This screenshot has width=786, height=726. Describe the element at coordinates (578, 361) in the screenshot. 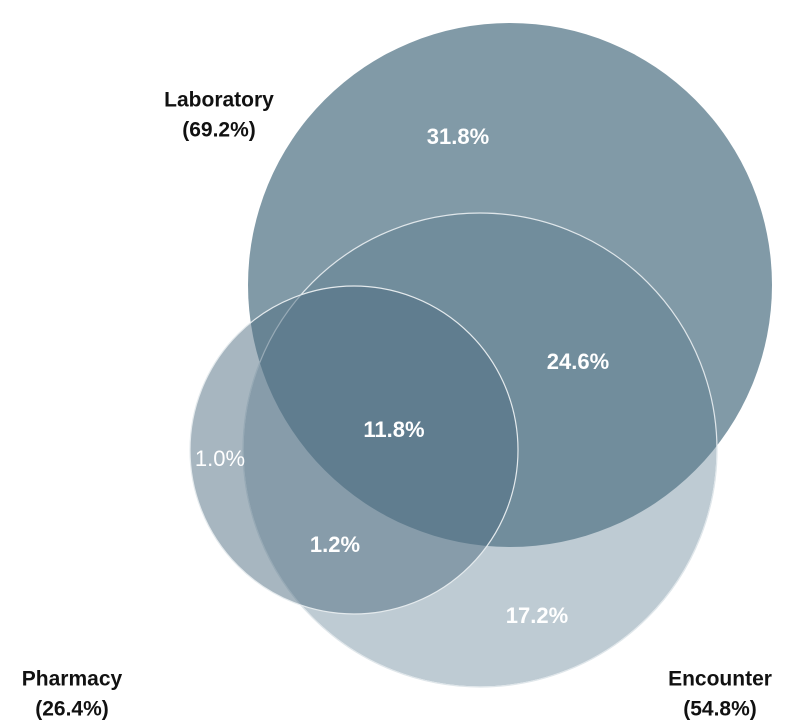

I see `region-label: 24.6%` at that location.